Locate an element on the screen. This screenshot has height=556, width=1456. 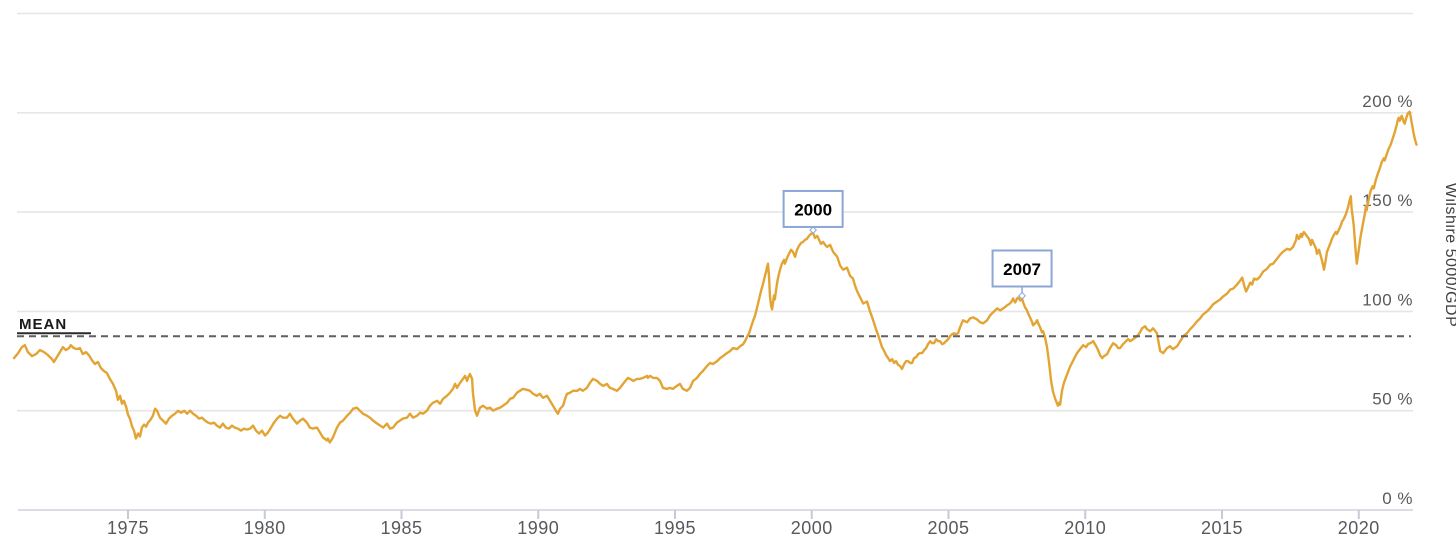
annotations: 2000 2007 is located at coordinates (917, 244).